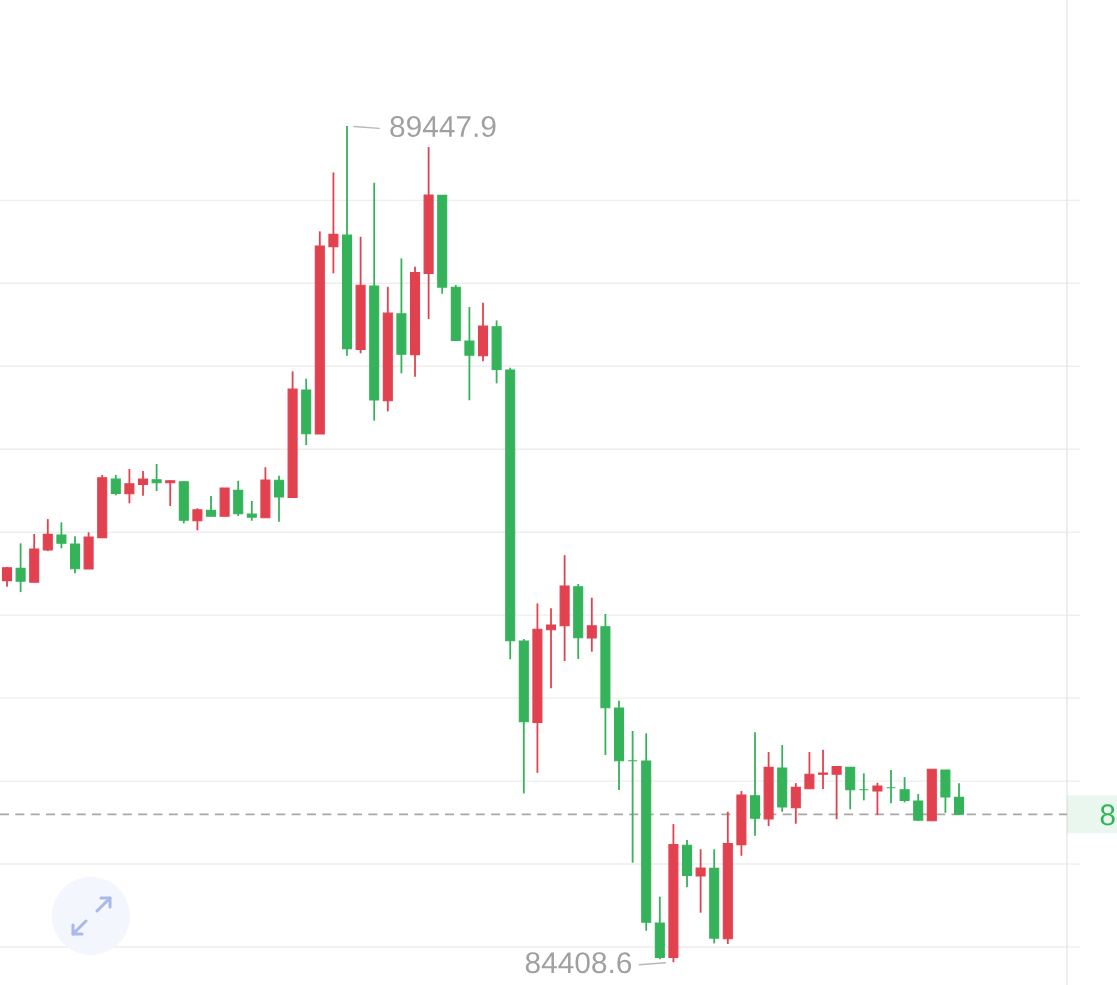 The width and height of the screenshot is (1117, 985). I want to click on annotation: 89447.9, so click(443, 126).